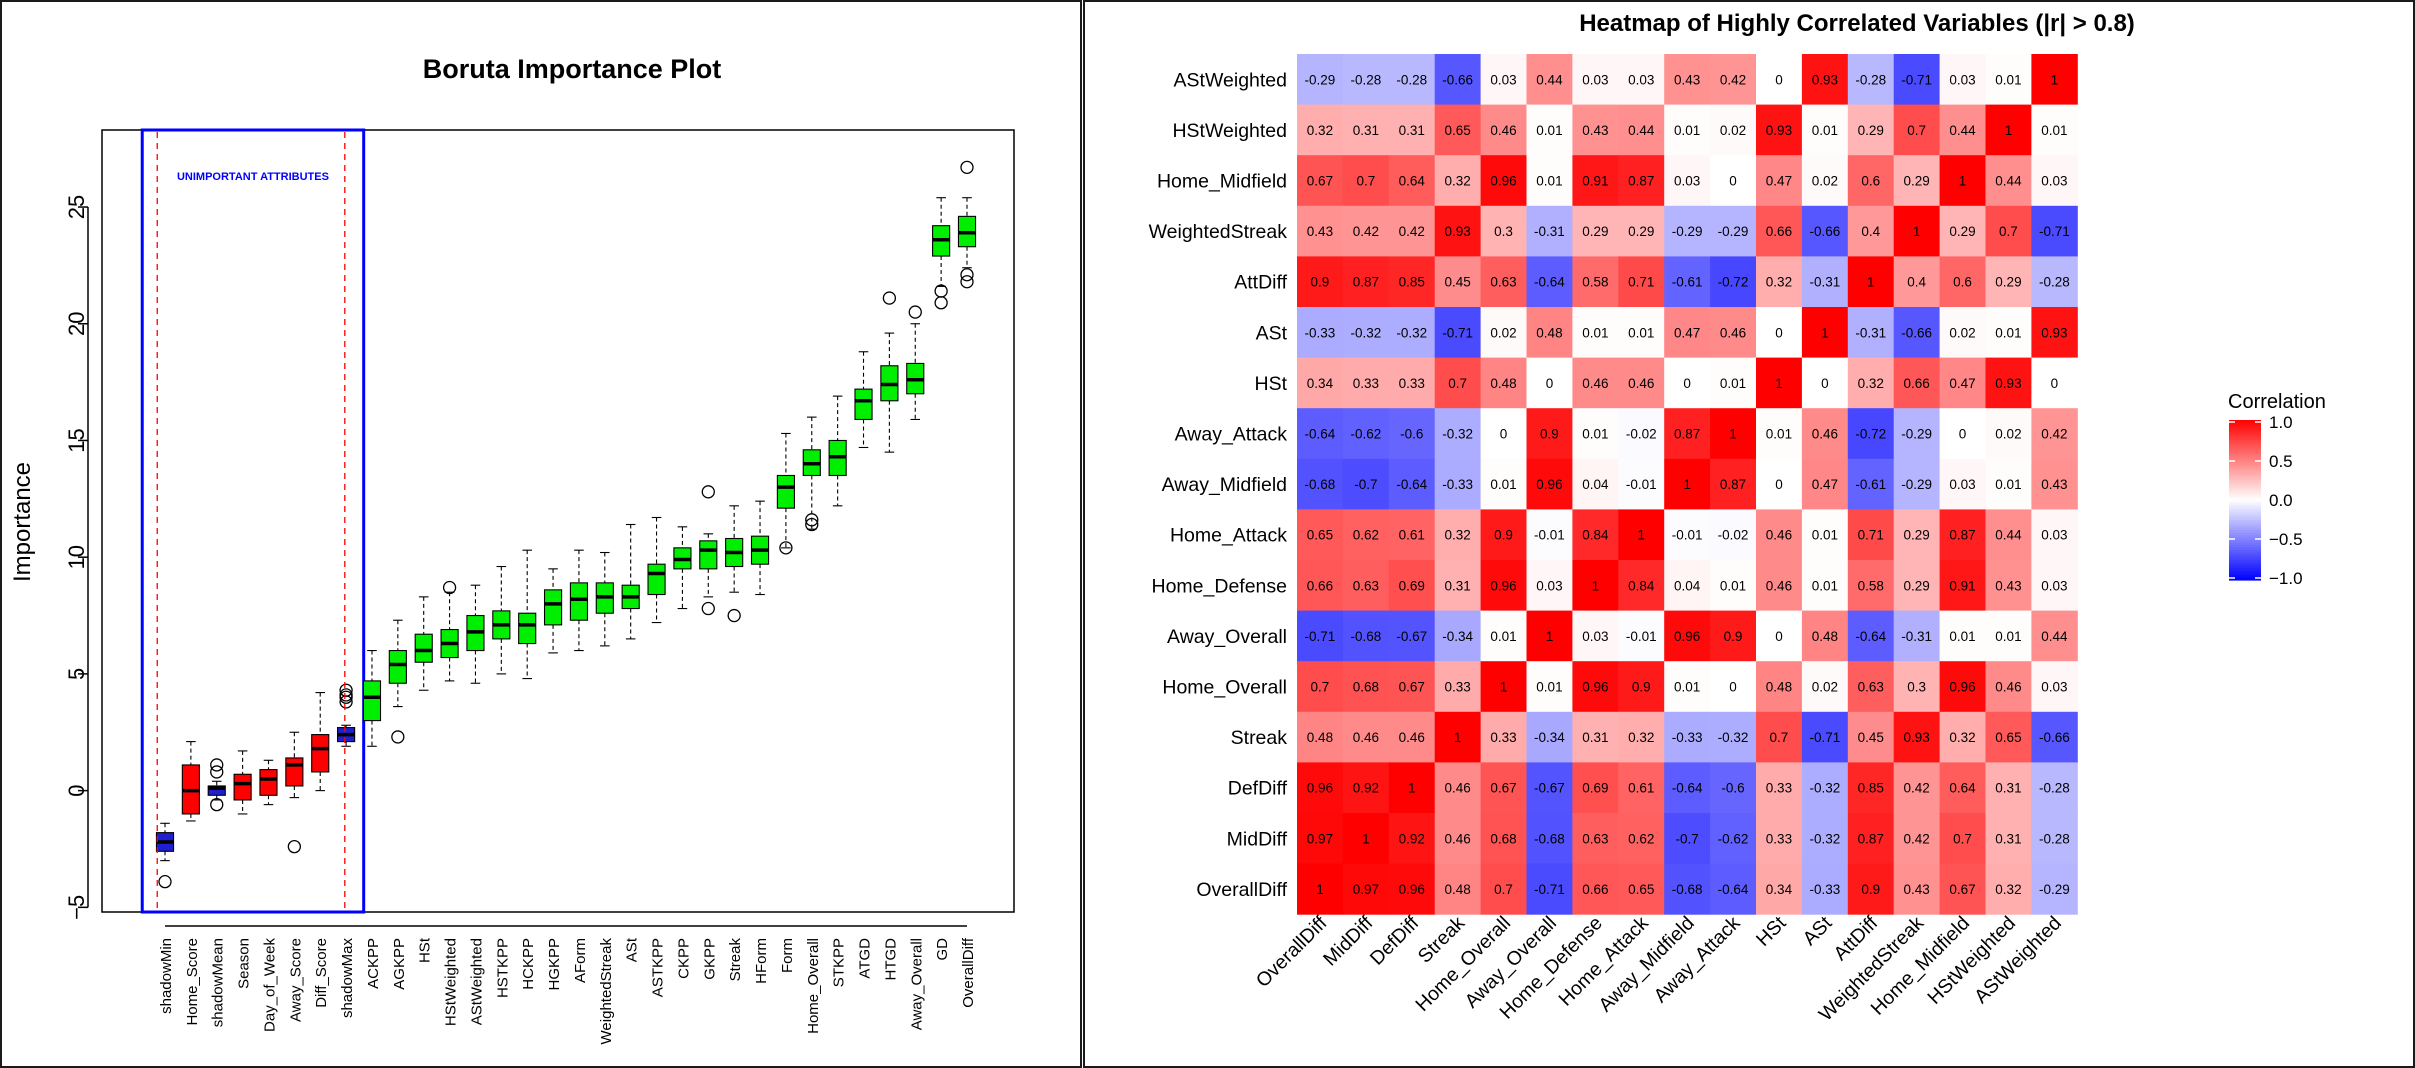 The width and height of the screenshot is (2415, 1068). I want to click on heatmap-cell-label: 0.31, so click(1458, 585).